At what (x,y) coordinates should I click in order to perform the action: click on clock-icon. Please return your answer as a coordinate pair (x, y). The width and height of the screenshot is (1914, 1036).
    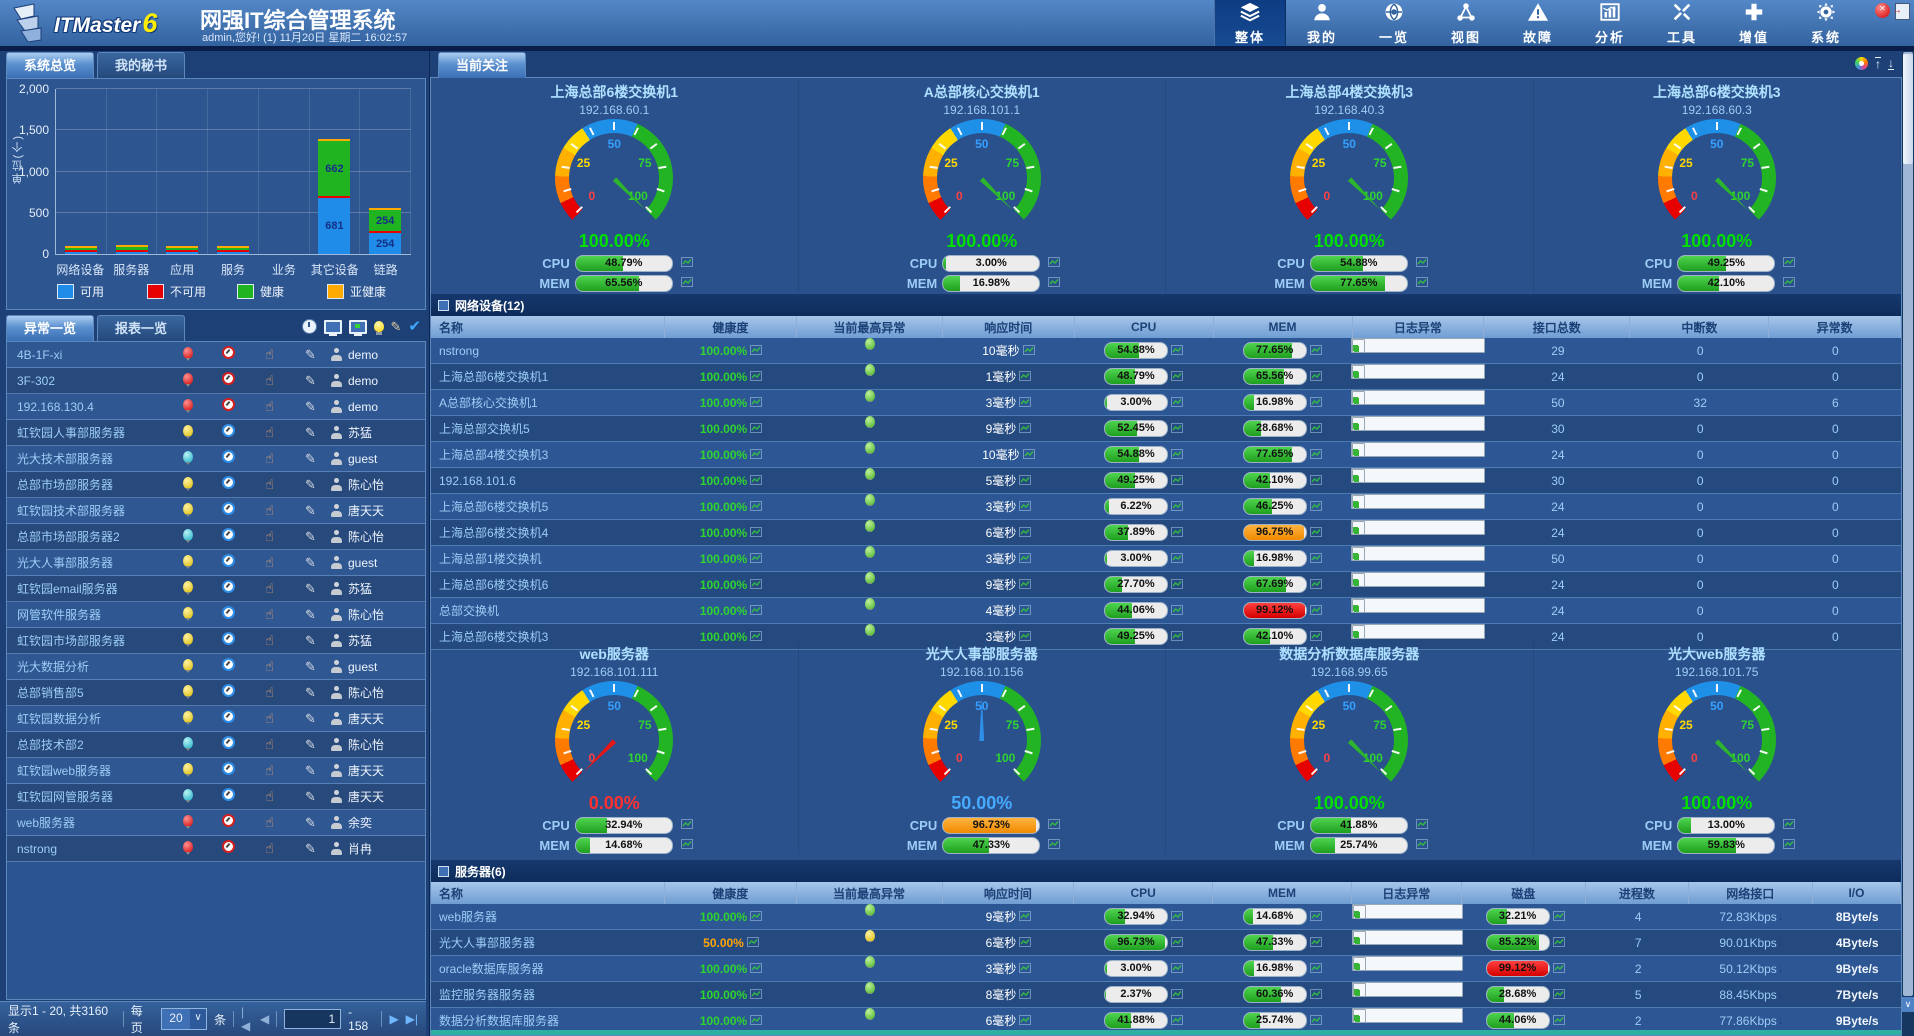
    Looking at the image, I should click on (309, 326).